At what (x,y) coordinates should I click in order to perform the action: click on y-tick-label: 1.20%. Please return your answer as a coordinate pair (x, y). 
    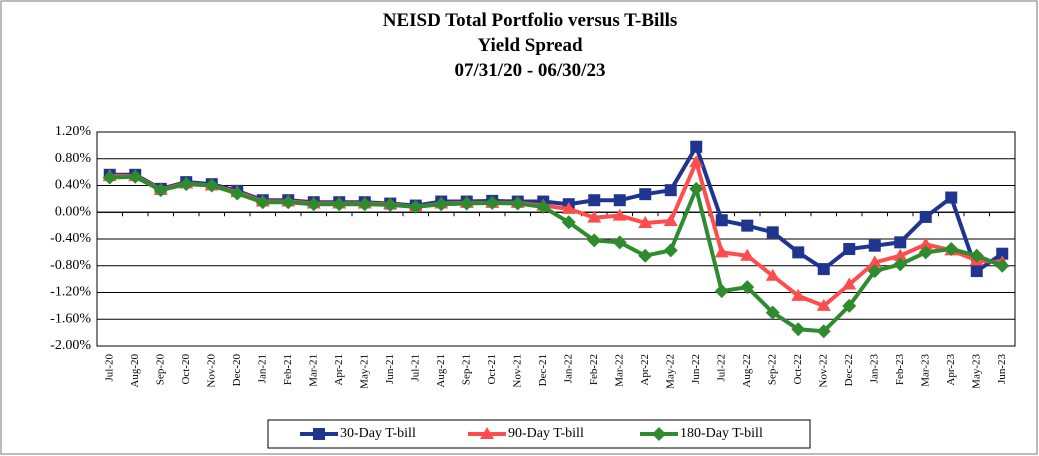
    Looking at the image, I should click on (73, 131).